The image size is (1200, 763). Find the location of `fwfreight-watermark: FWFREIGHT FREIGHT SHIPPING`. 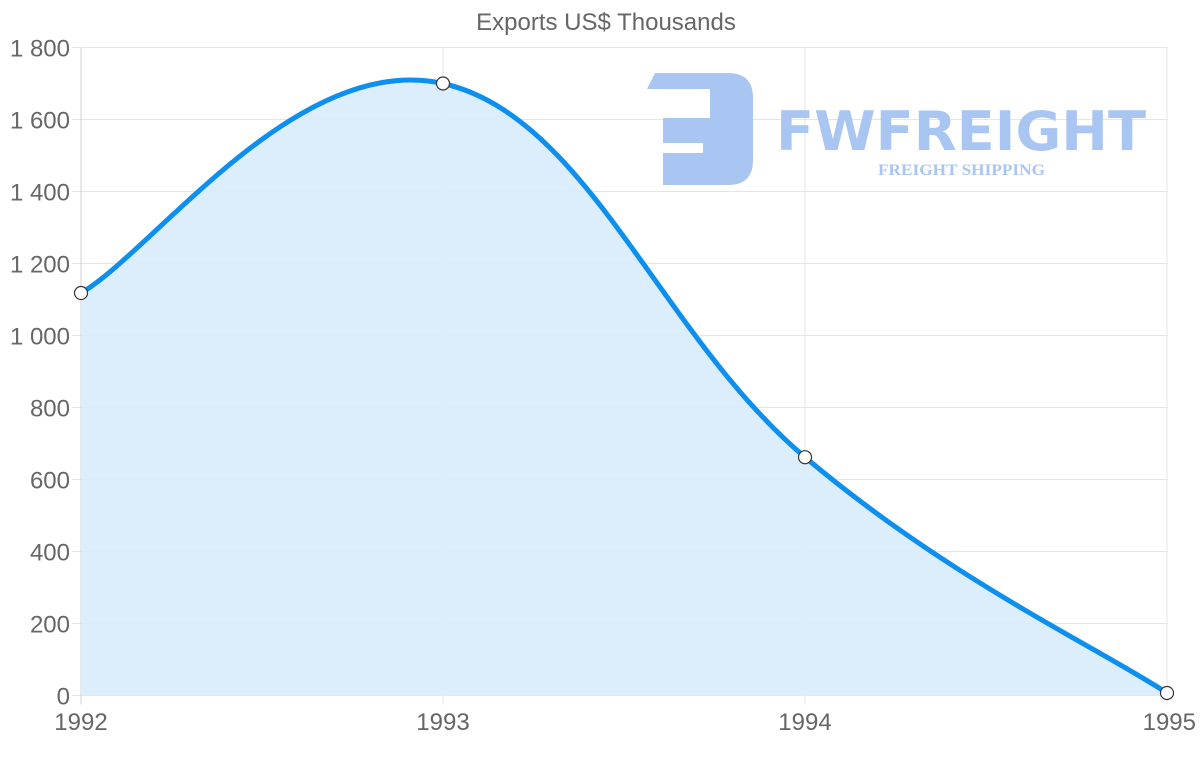

fwfreight-watermark: FWFREIGHT FREIGHT SHIPPING is located at coordinates (896, 129).